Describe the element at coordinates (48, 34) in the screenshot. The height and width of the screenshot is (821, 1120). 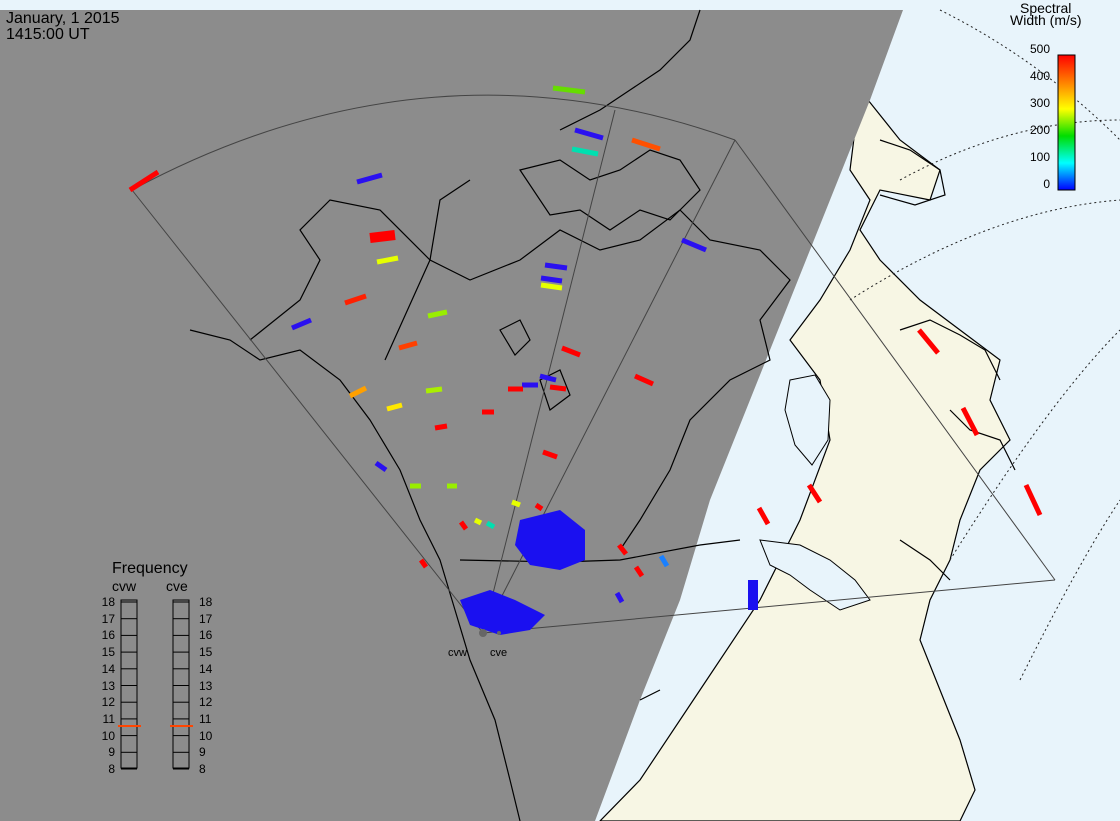
I see `time-label: 1415:00 UT` at that location.